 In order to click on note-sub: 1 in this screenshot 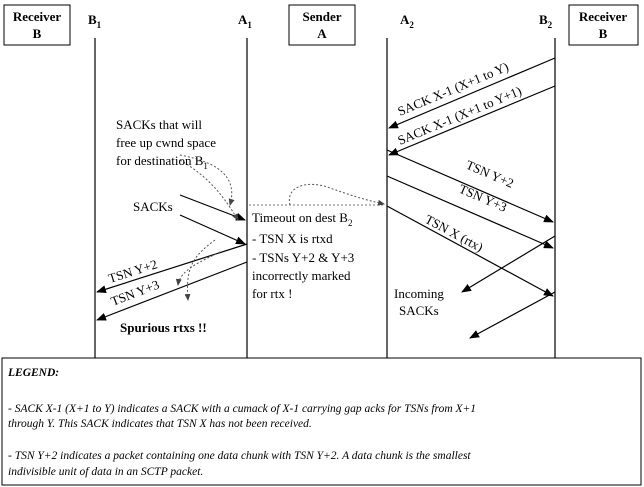, I will do `click(205, 166)`.